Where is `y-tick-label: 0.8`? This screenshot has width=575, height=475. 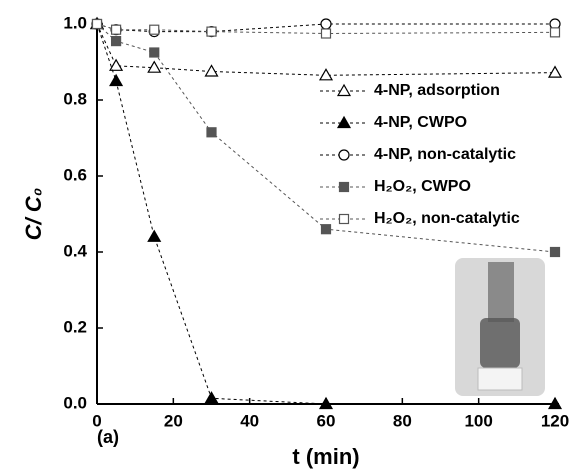
y-tick-label: 0.8 is located at coordinates (75, 98).